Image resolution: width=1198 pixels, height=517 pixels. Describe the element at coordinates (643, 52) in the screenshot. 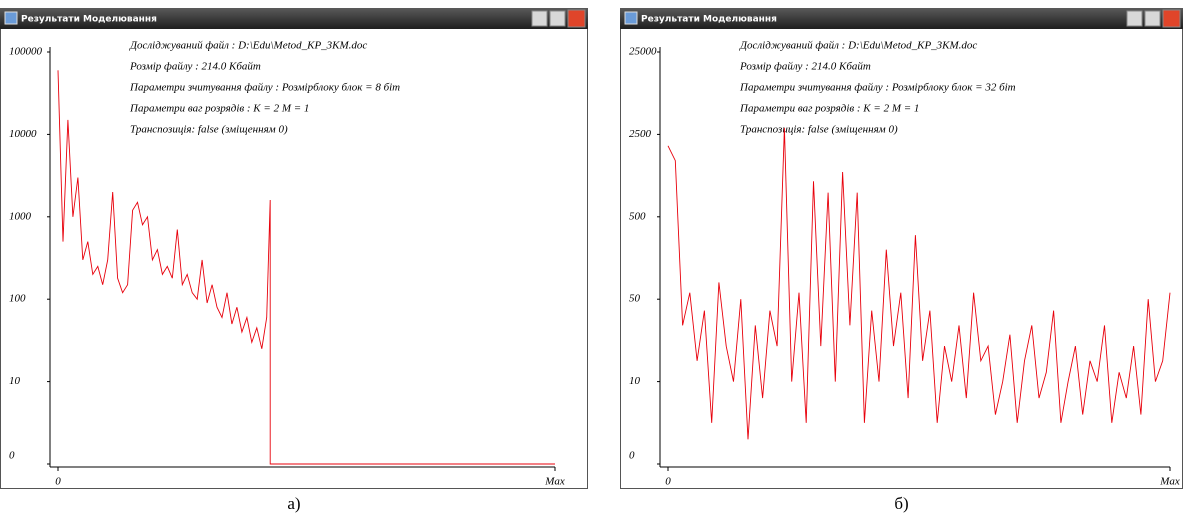

I see `y-tick-label: 25000` at that location.